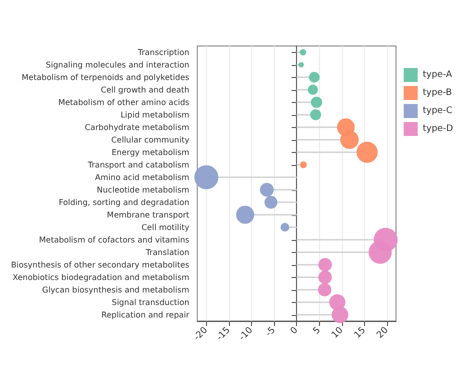 Image resolution: width=474 pixels, height=369 pixels. What do you see at coordinates (155, 115) in the screenshot?
I see `y-tick-label: Lipid metabolism` at bounding box center [155, 115].